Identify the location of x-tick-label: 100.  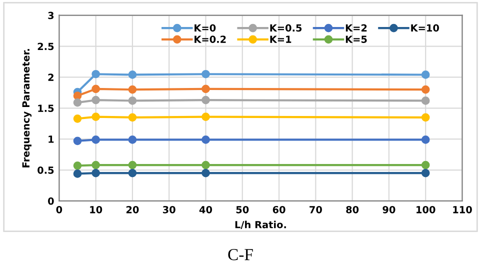
(426, 210).